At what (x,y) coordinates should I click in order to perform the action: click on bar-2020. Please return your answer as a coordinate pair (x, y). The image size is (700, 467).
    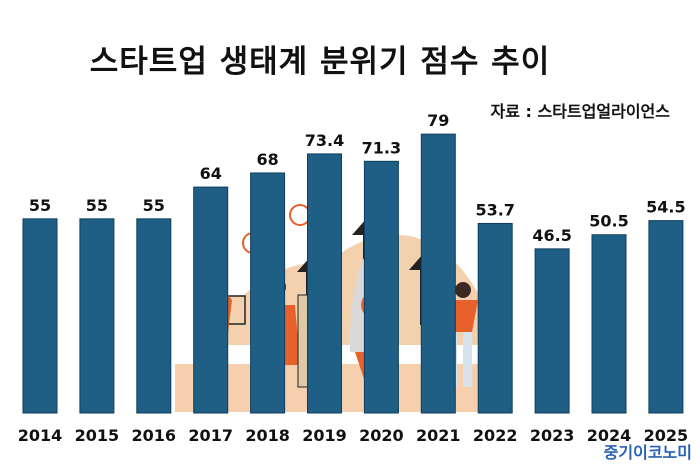
    Looking at the image, I should click on (381, 287).